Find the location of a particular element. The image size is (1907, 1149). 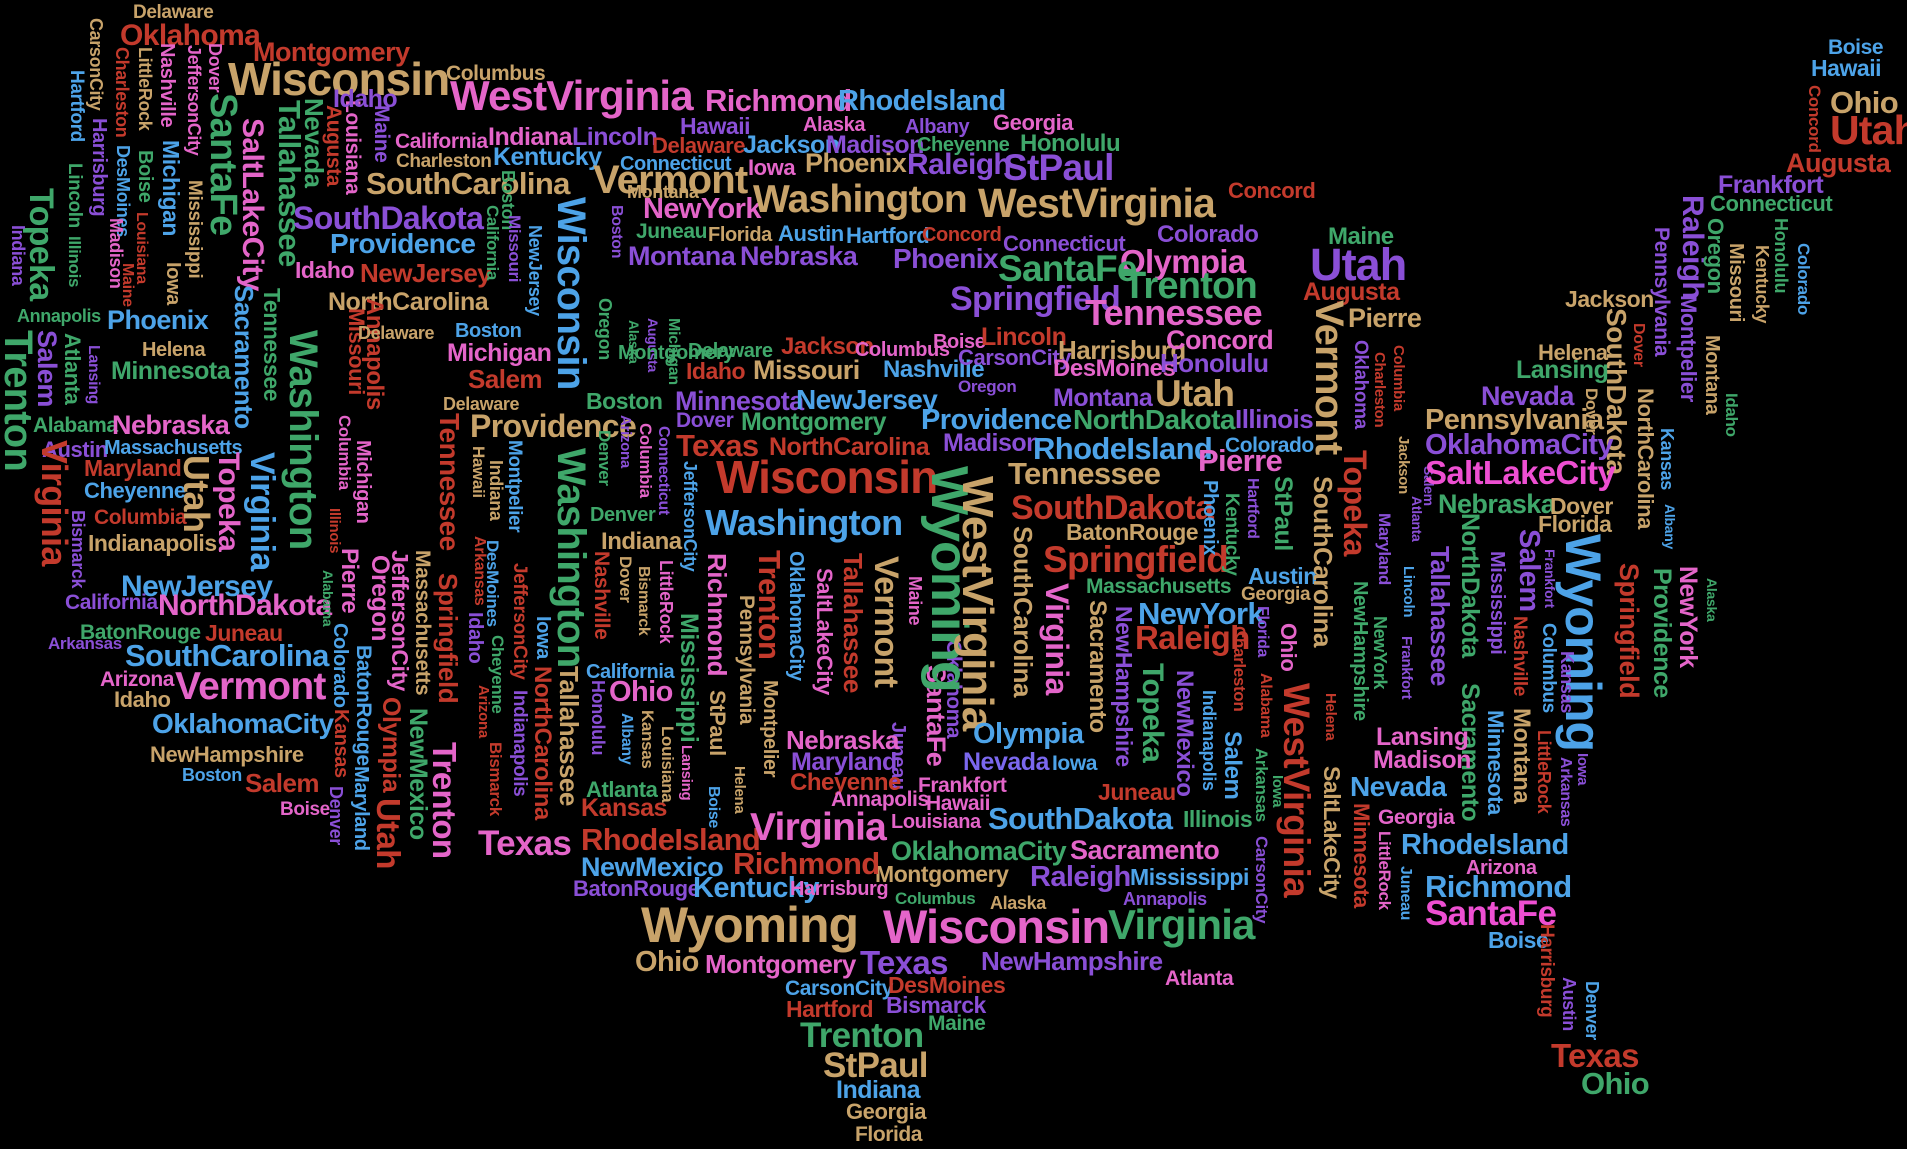

word: Phoenix is located at coordinates (1210, 517).